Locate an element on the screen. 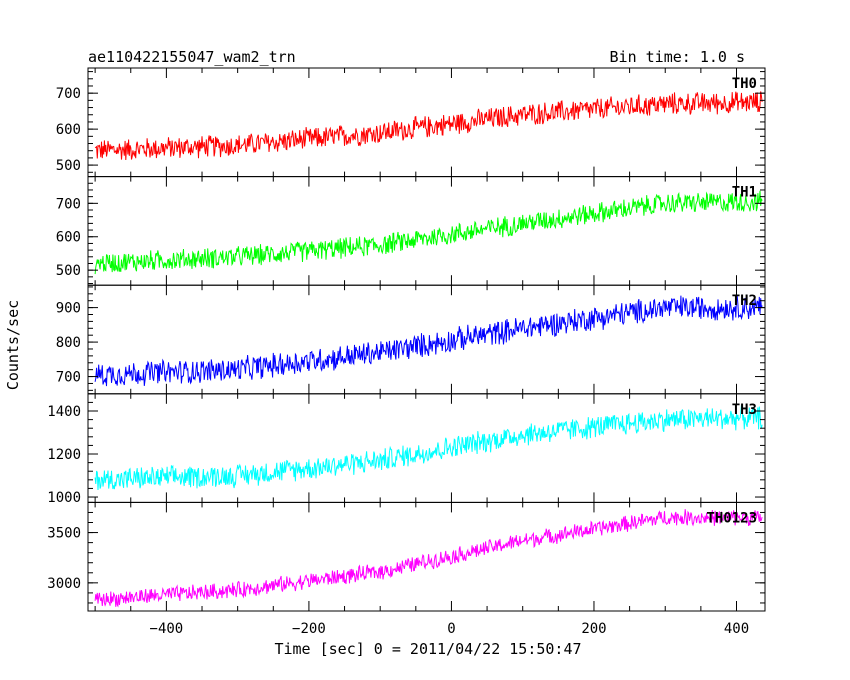 The height and width of the screenshot is (680, 850). series-th1 is located at coordinates (428, 232).